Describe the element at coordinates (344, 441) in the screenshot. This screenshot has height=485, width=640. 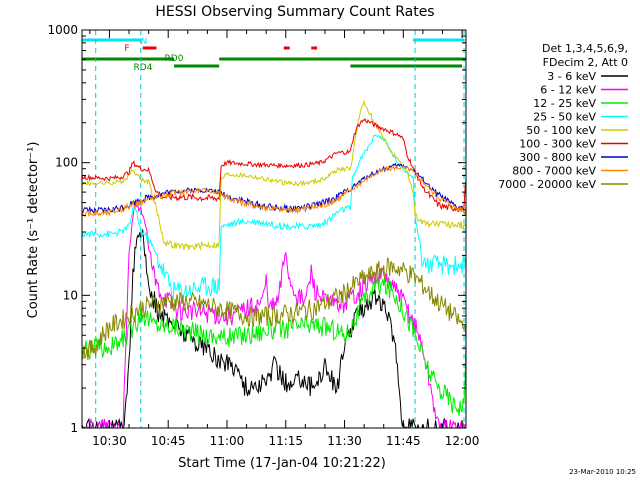
I see `x-tick-label-4: 11:30` at that location.